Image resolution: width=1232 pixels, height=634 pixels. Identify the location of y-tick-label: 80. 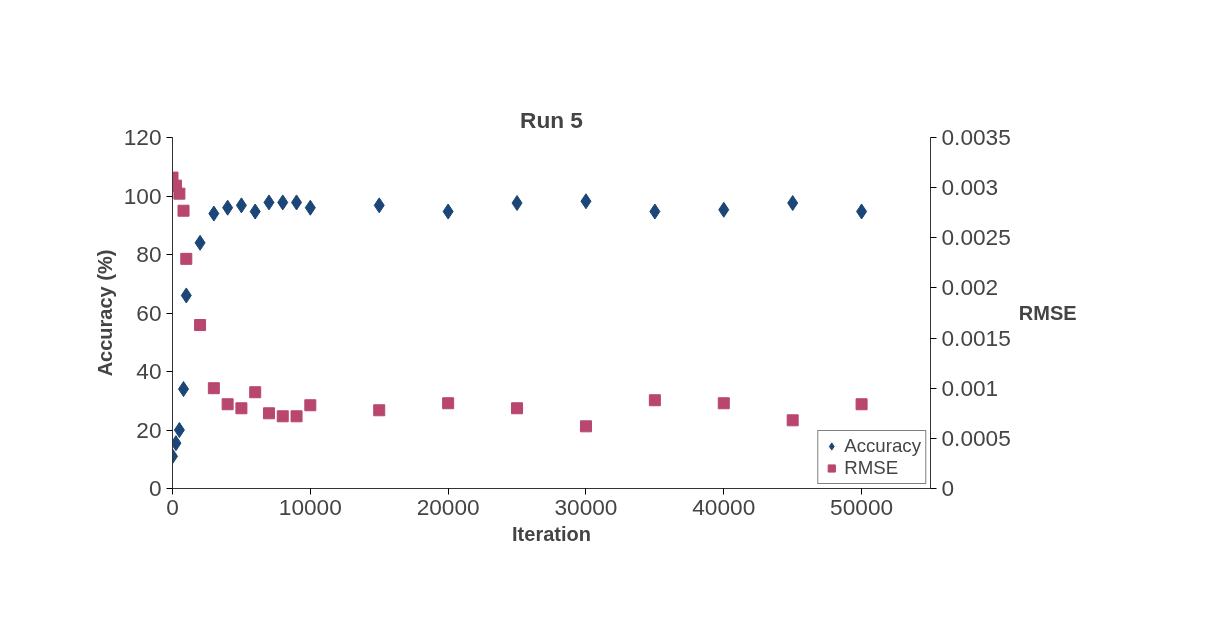
(149, 254).